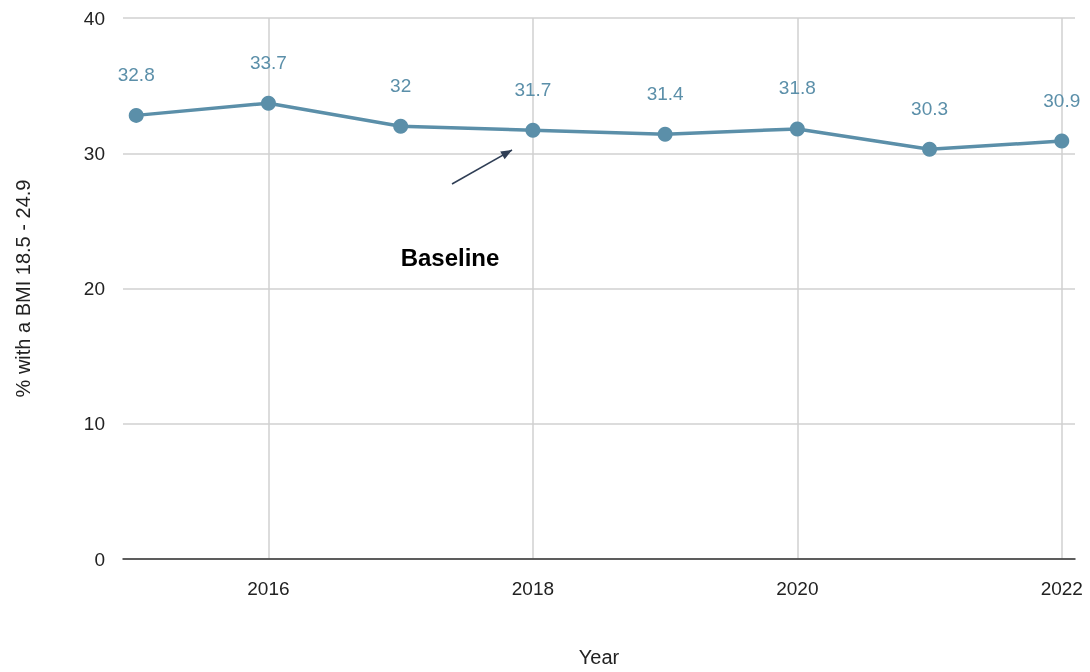  I want to click on data-label: 31.4, so click(665, 93).